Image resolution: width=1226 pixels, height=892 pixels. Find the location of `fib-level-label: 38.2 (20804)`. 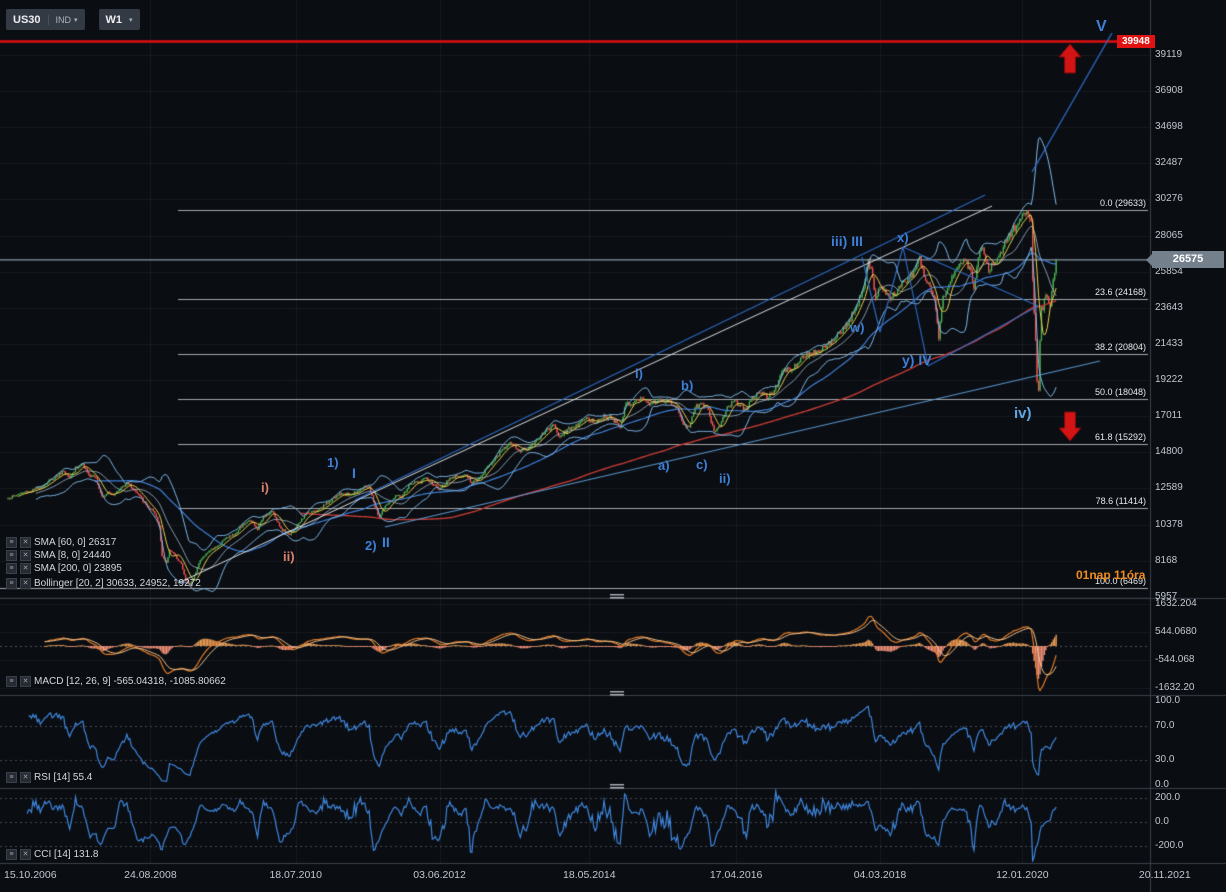

fib-level-label: 38.2 (20804) is located at coordinates (1120, 347).